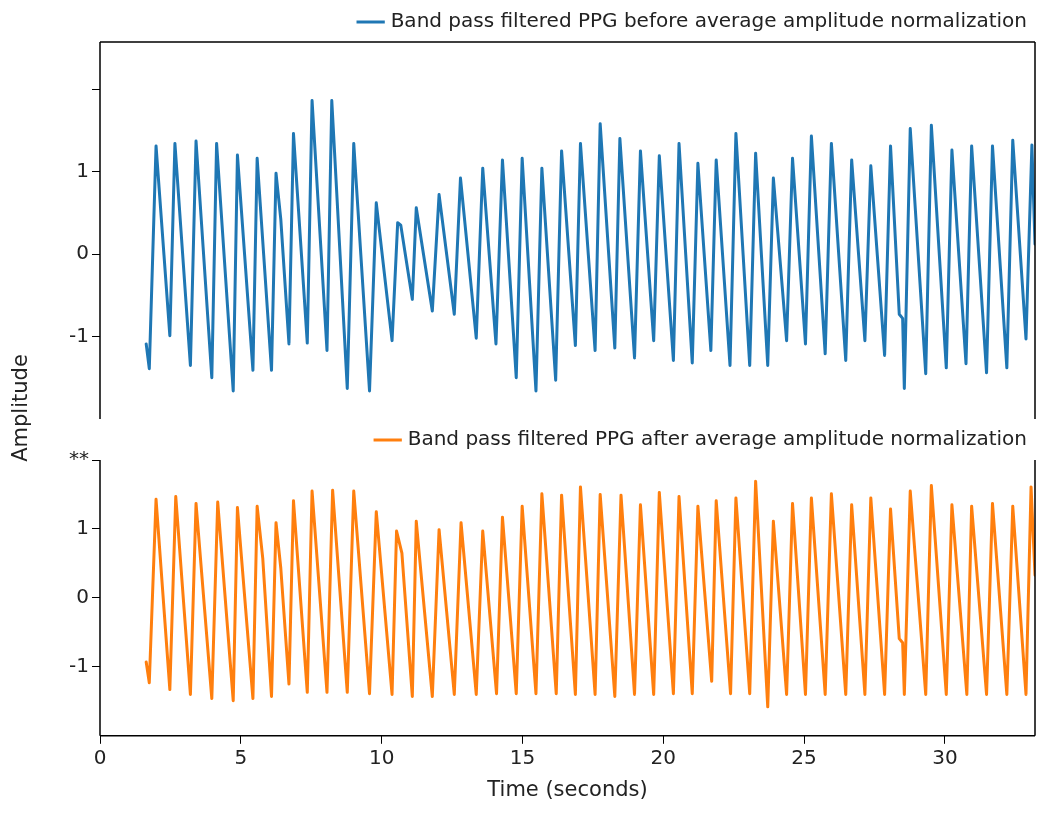 Image resolution: width=1047 pixels, height=815 pixels. I want to click on y-axis-title: Amplitude, so click(20, 407).